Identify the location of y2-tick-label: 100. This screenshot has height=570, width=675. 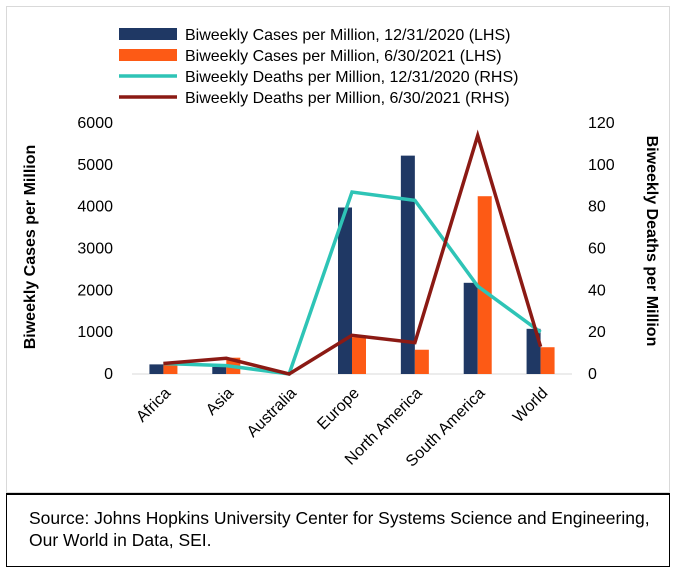
(601, 165).